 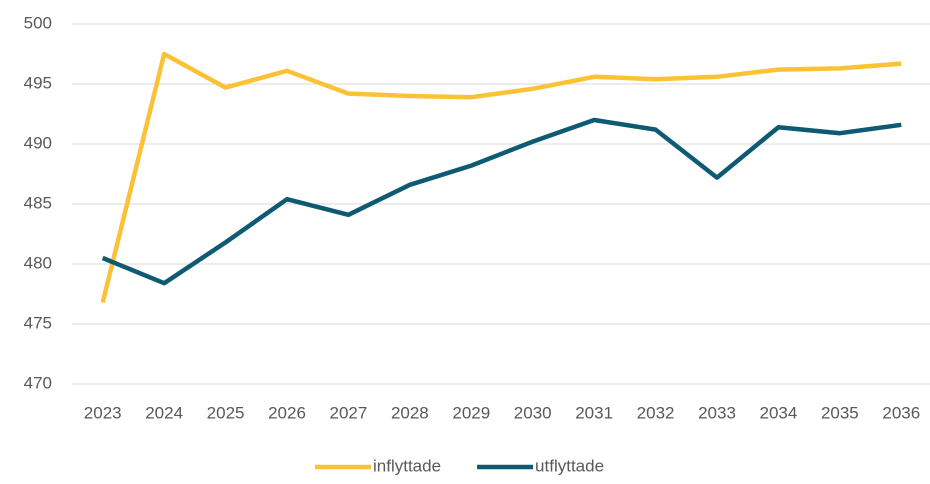 I want to click on y-tick-label: 490, so click(x=38, y=142).